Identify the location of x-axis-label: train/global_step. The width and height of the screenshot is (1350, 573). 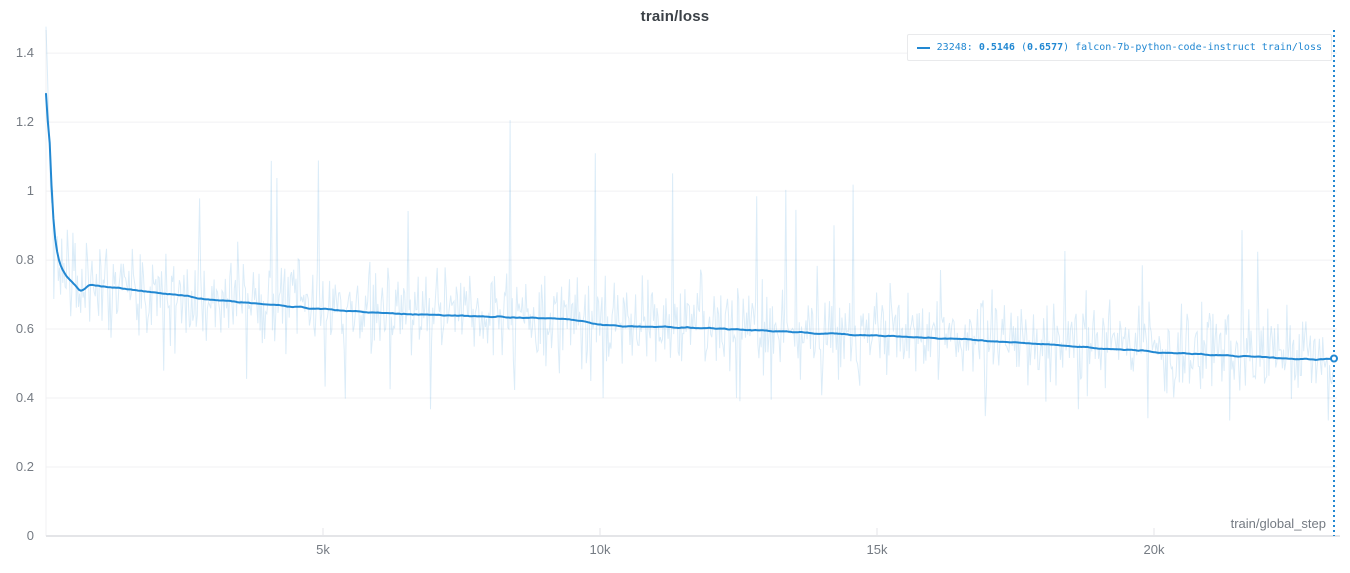
(1278, 523).